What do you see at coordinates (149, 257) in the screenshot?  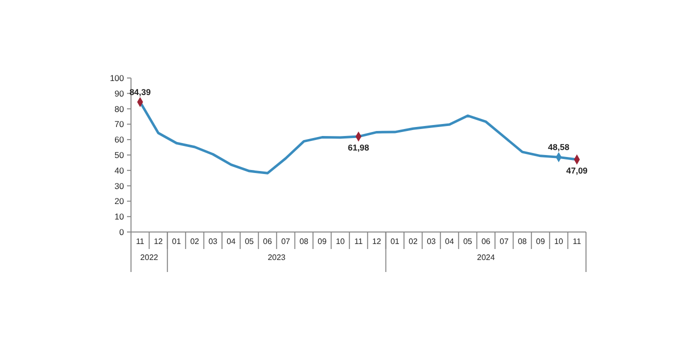 I see `text: 2022` at bounding box center [149, 257].